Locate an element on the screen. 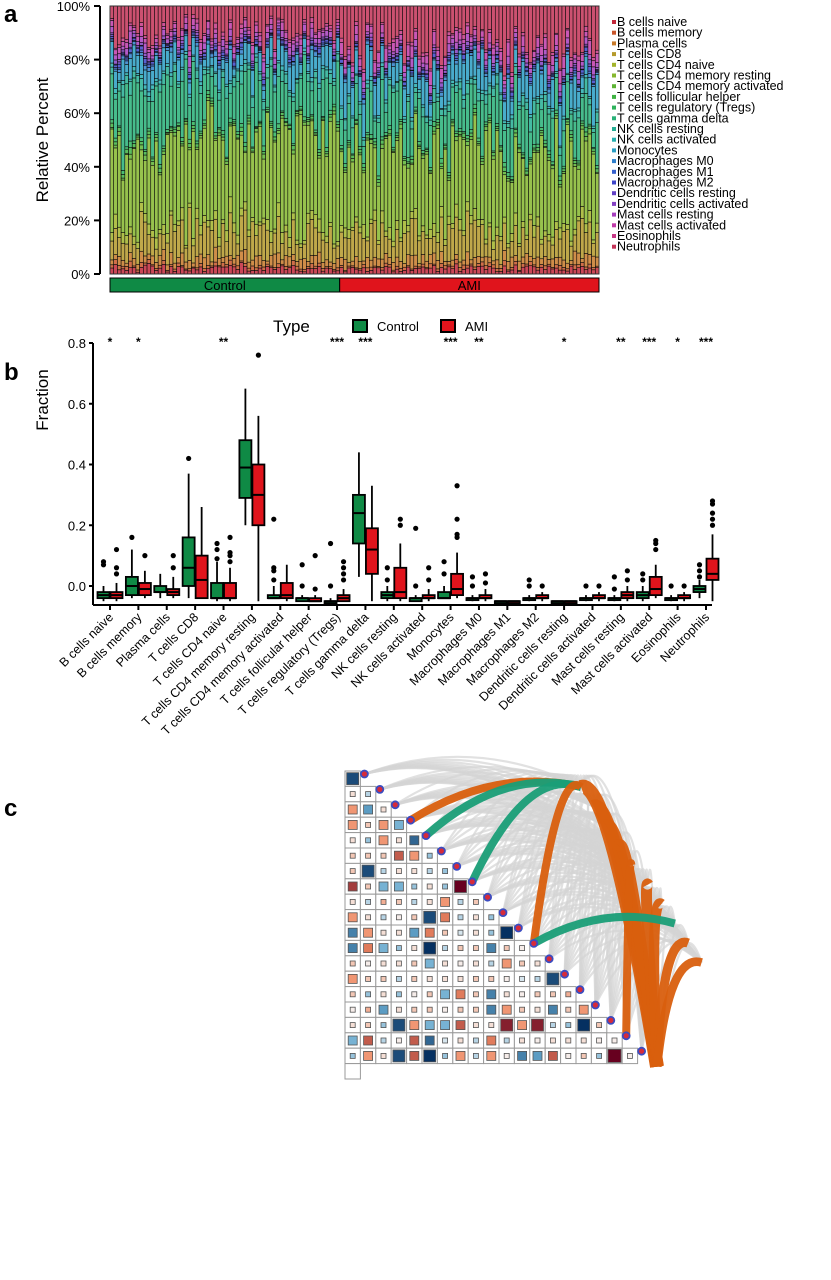 This screenshot has height=1280, width=831. significance-mark: *** is located at coordinates (649, 342).